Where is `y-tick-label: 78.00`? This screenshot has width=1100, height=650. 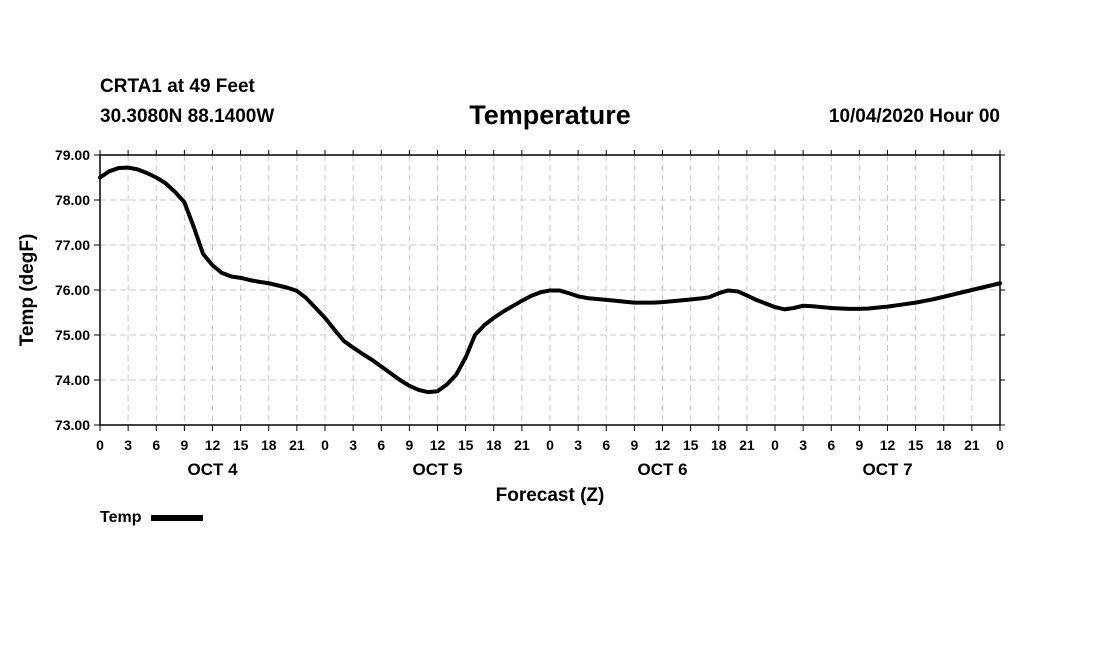 y-tick-label: 78.00 is located at coordinates (72, 200).